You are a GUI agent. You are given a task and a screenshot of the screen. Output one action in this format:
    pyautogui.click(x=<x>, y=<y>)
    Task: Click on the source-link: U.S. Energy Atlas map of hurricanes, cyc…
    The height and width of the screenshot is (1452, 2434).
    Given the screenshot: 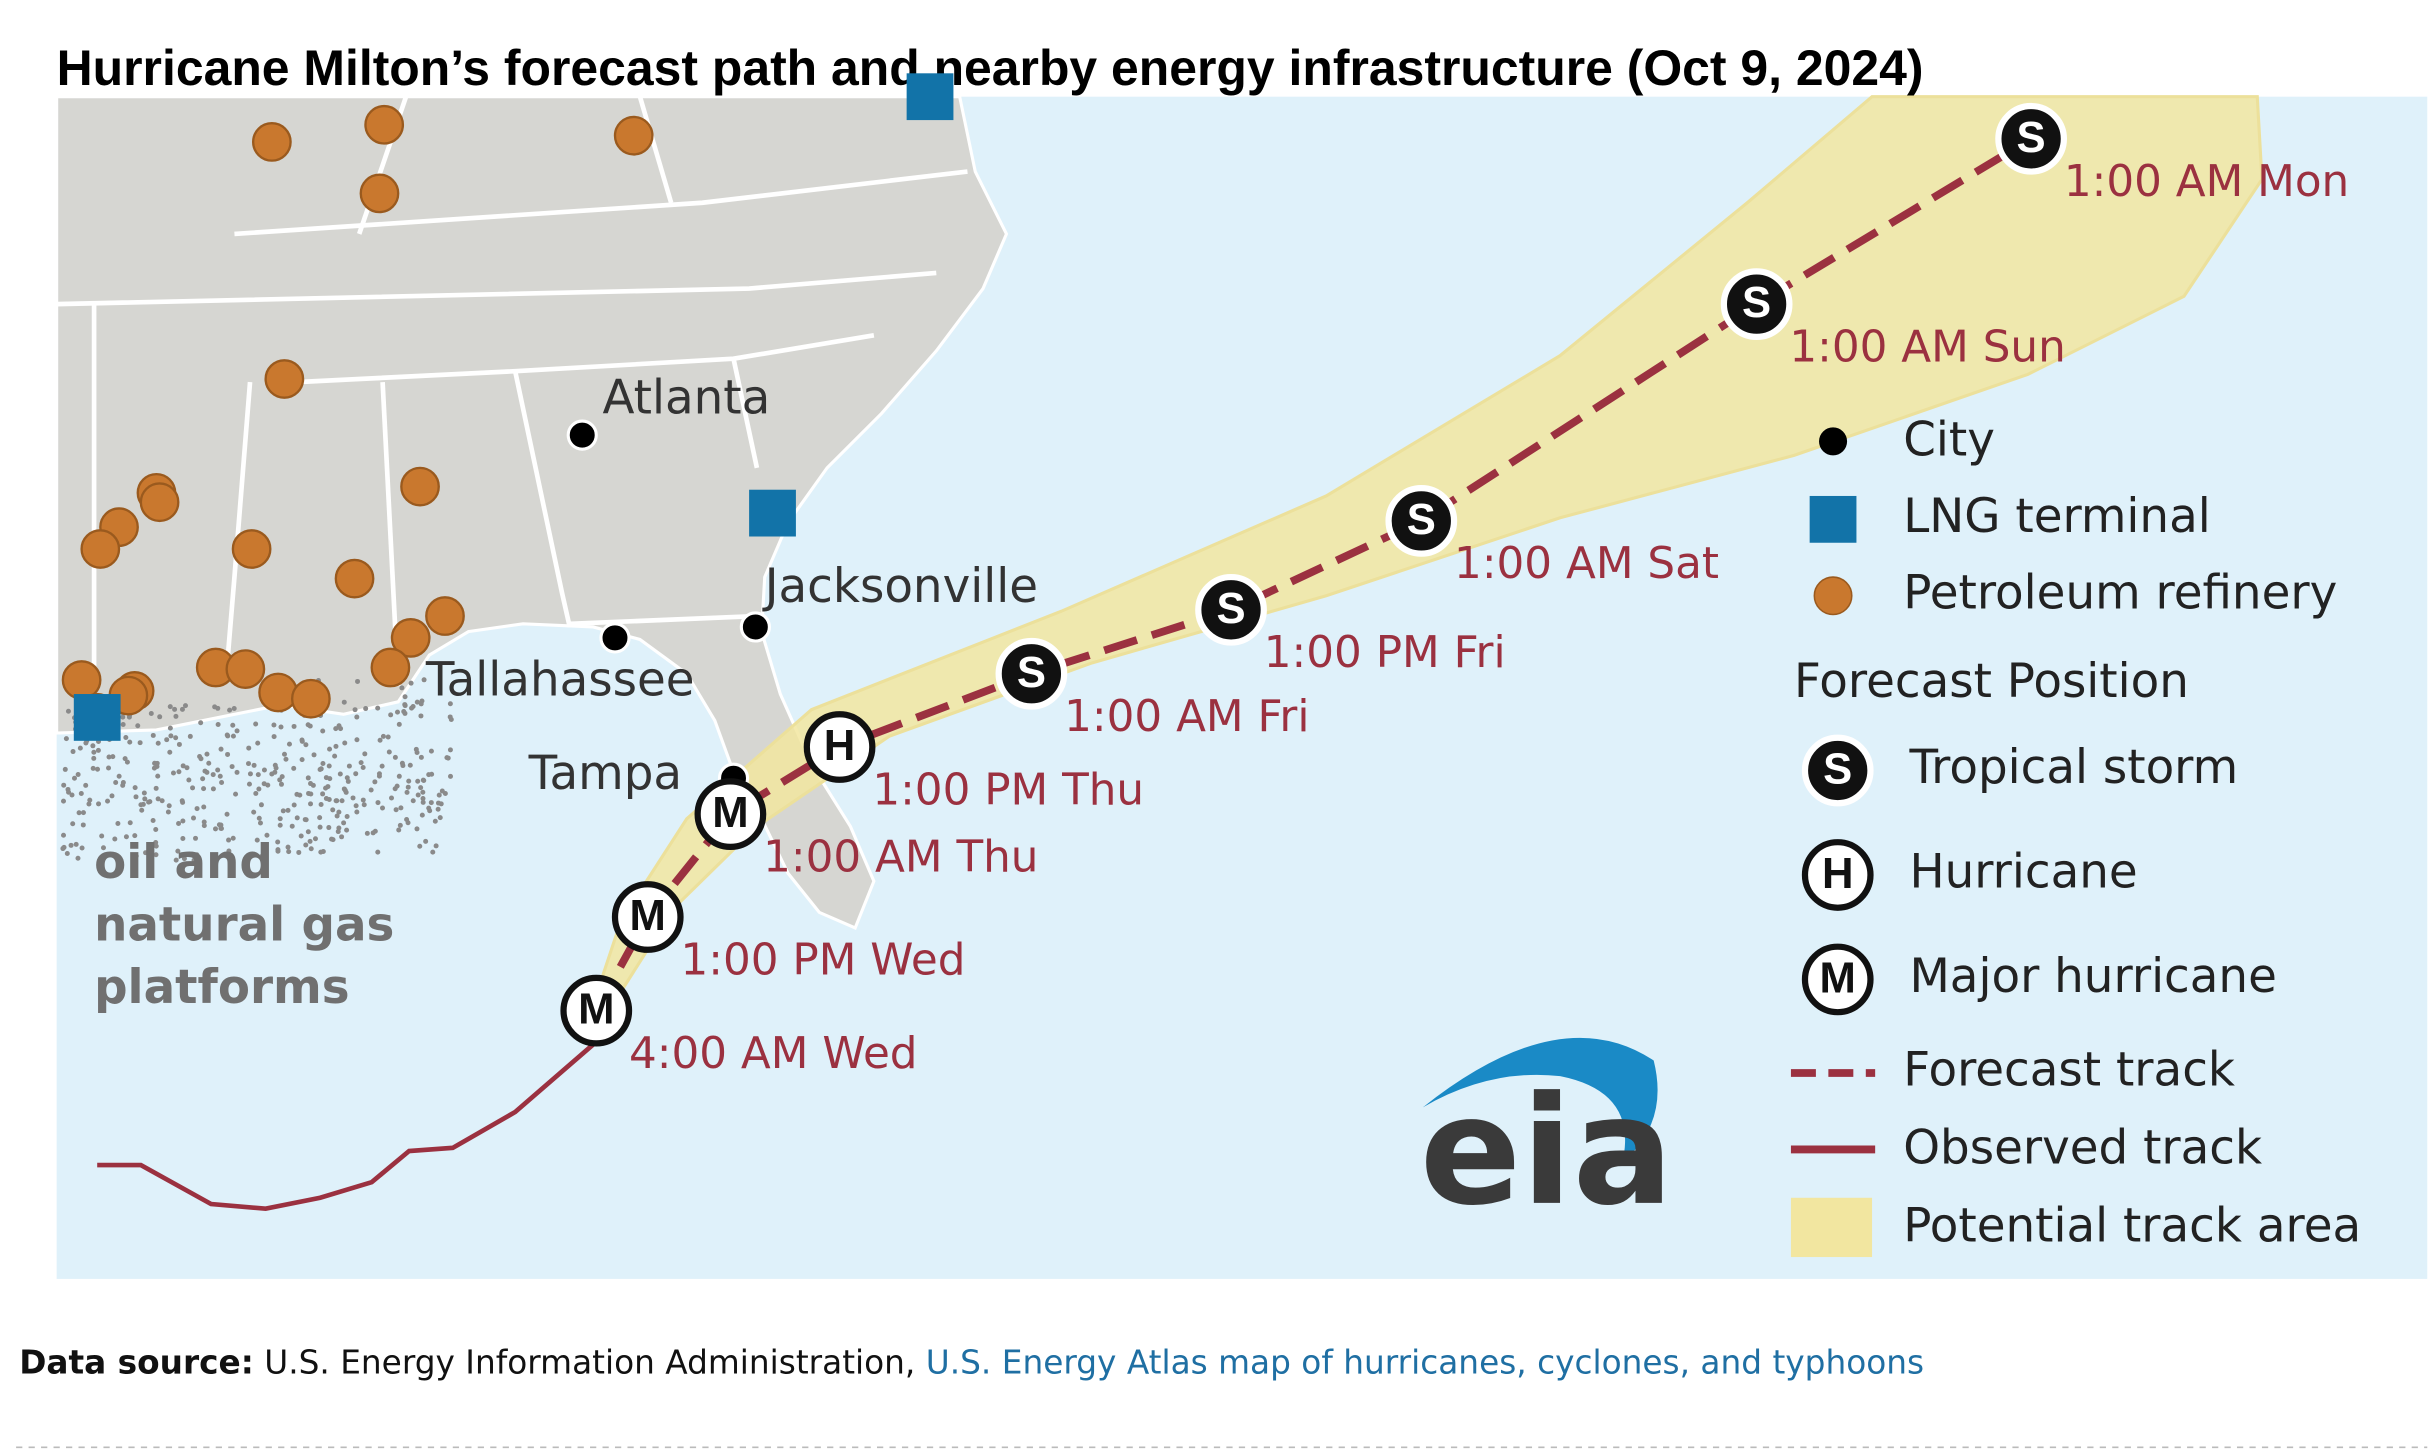 What is the action you would take?
    pyautogui.click(x=1419, y=1363)
    